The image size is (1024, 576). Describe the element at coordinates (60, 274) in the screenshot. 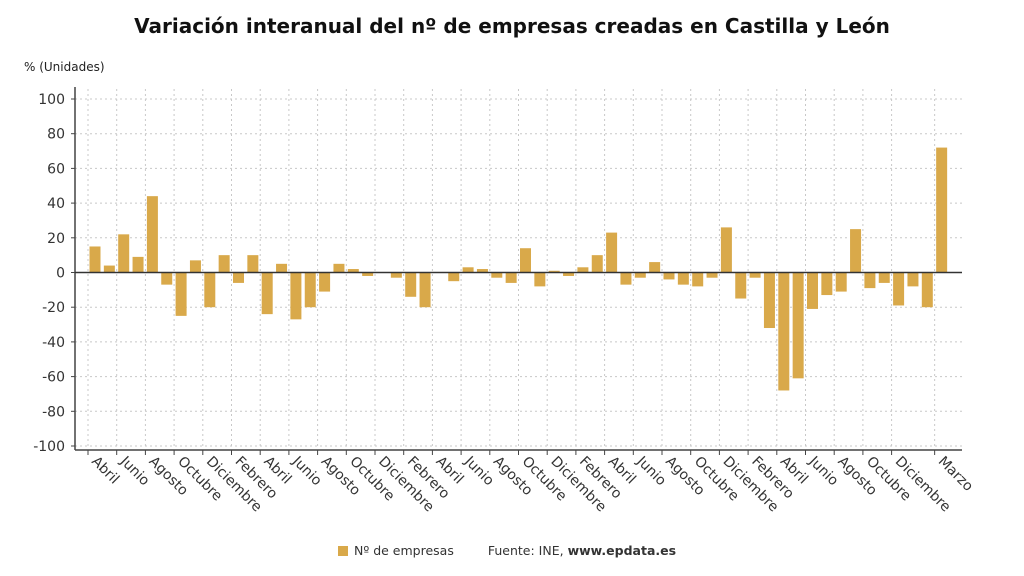

I see `y-tick-label: 0` at that location.